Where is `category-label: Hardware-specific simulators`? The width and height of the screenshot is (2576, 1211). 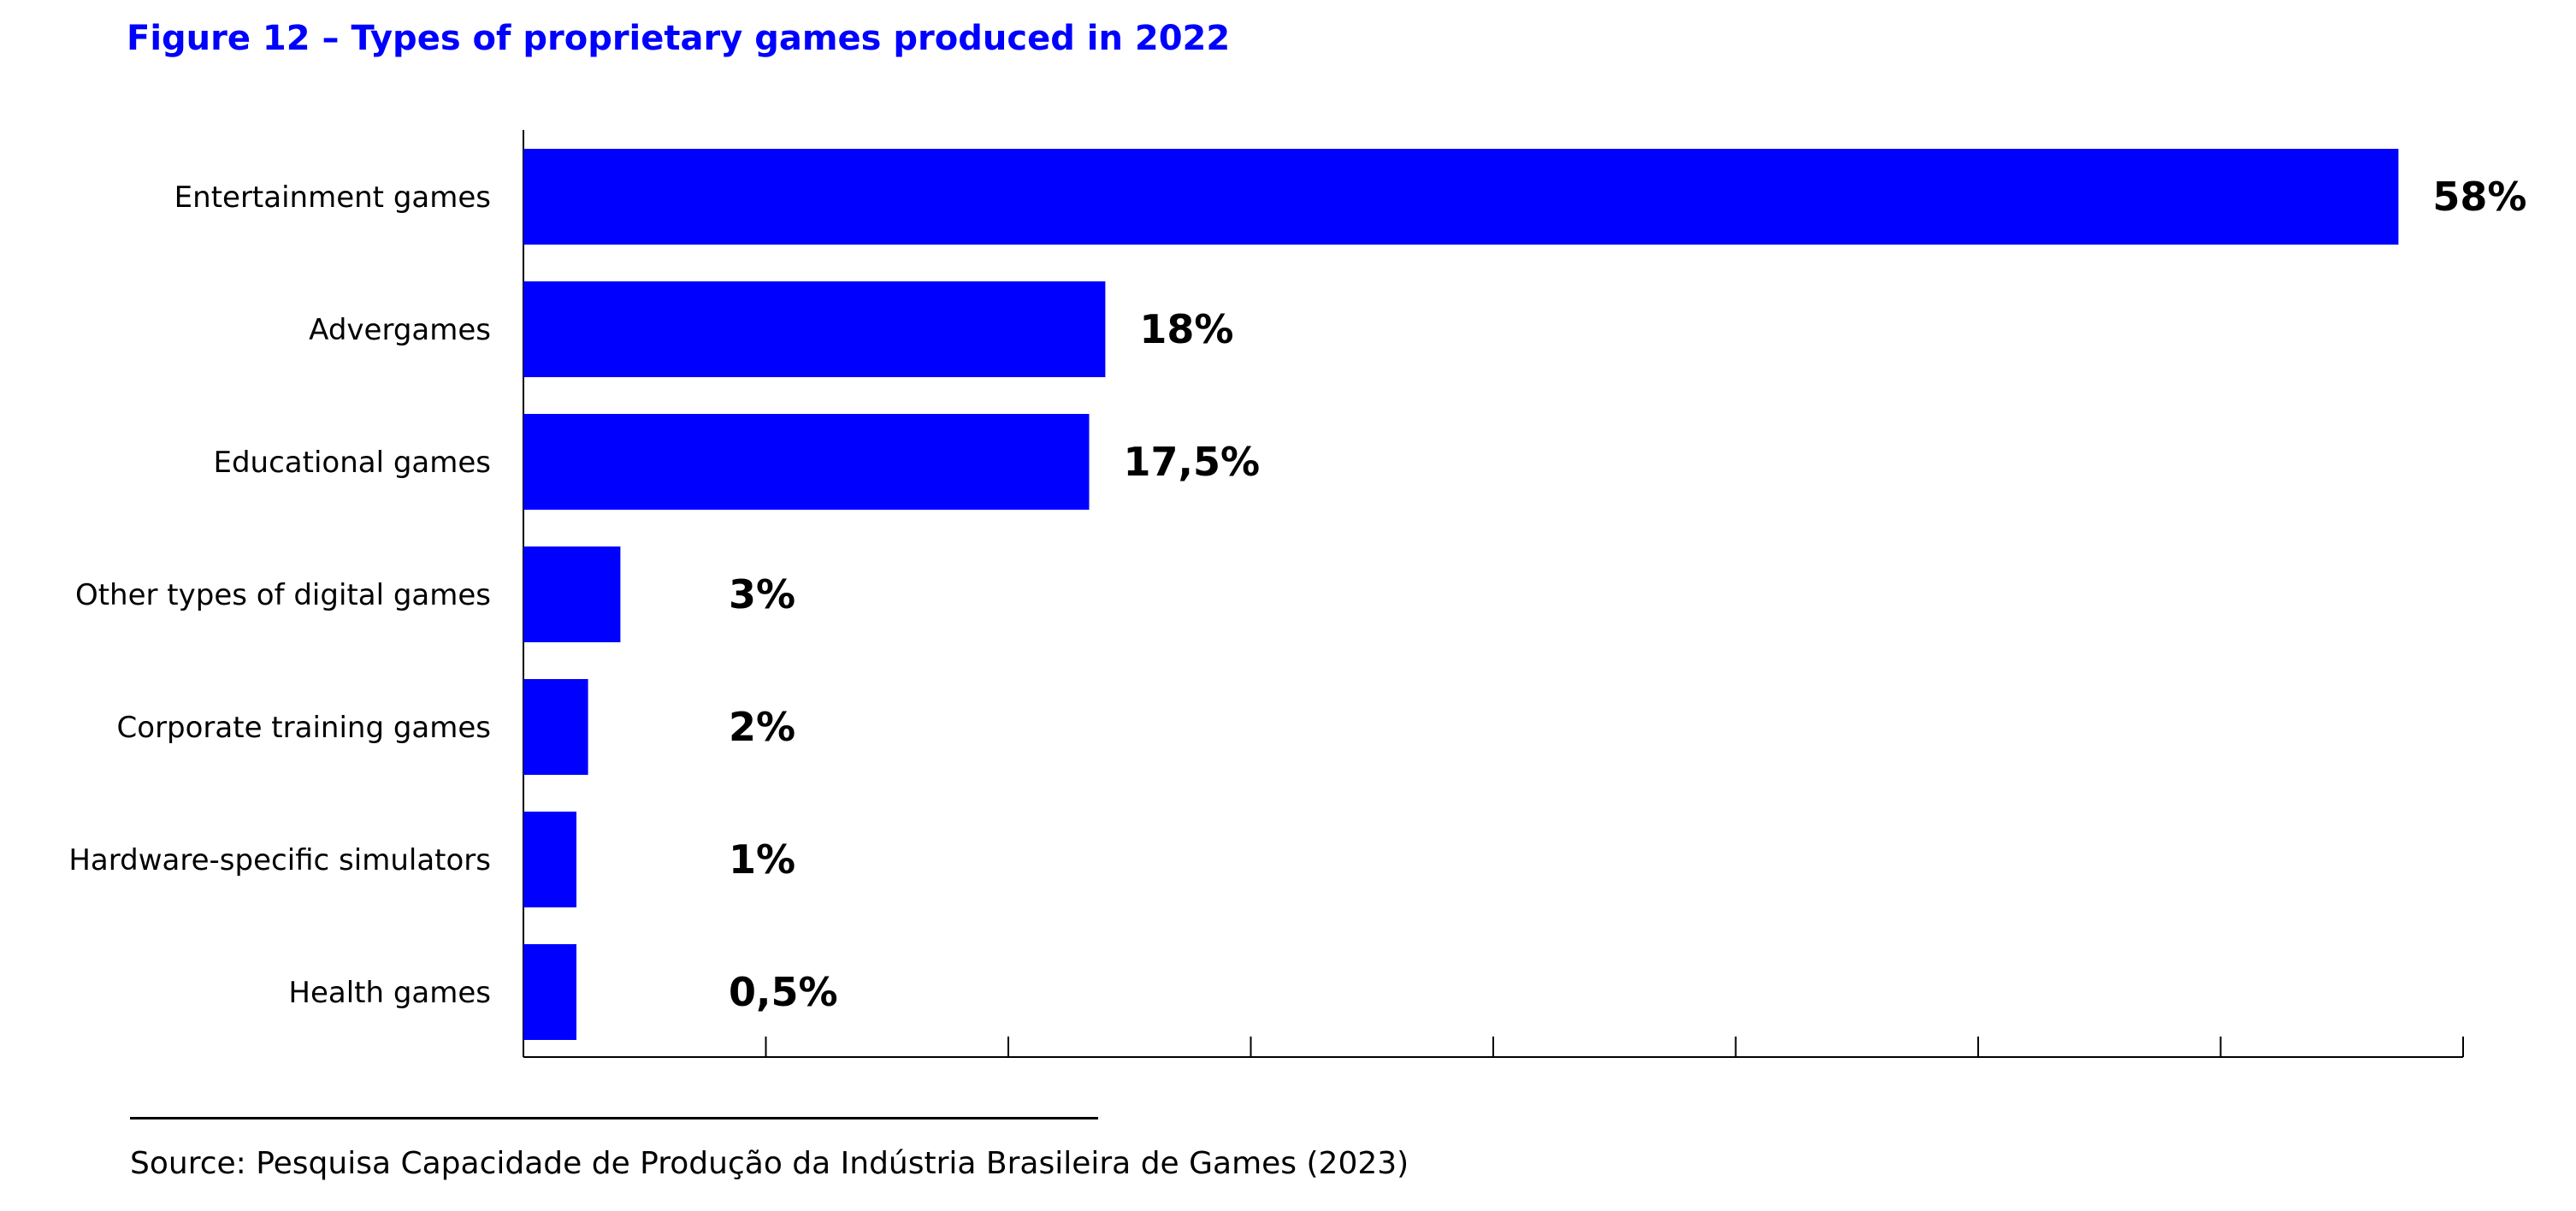
category-label: Hardware-specific simulators is located at coordinates (279, 860).